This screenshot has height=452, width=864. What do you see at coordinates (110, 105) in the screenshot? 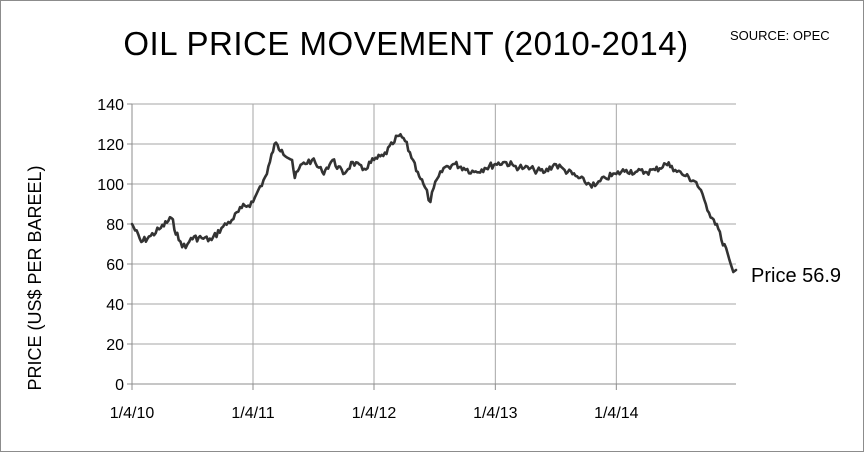
I see `y-tick-label: 140` at bounding box center [110, 105].